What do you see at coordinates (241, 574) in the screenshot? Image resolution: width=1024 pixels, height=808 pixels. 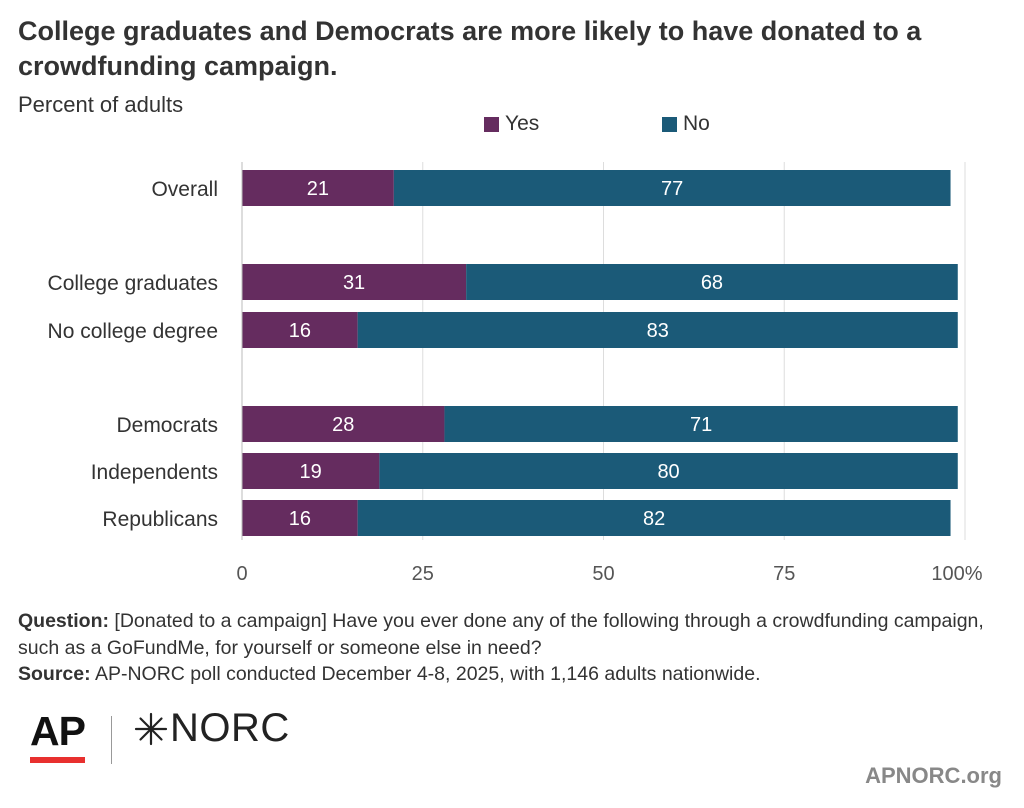 I see `x-tick-label-0: 0` at bounding box center [241, 574].